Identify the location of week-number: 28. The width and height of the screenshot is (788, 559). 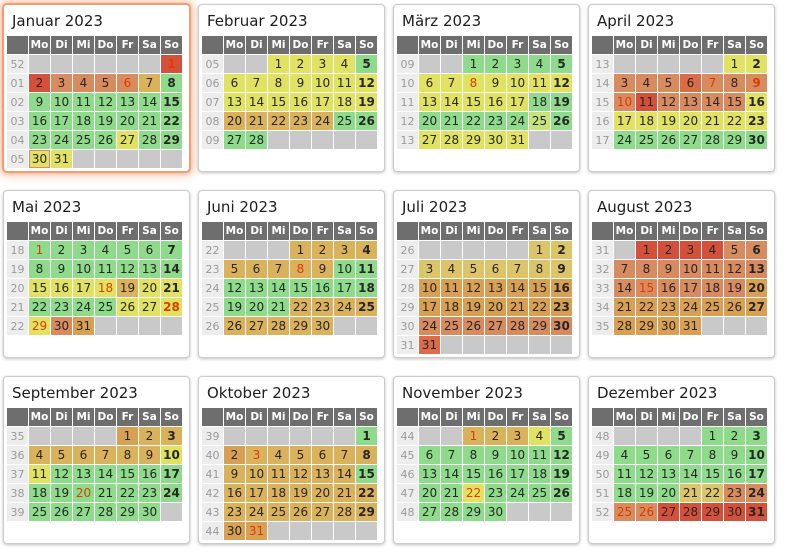
(407, 288).